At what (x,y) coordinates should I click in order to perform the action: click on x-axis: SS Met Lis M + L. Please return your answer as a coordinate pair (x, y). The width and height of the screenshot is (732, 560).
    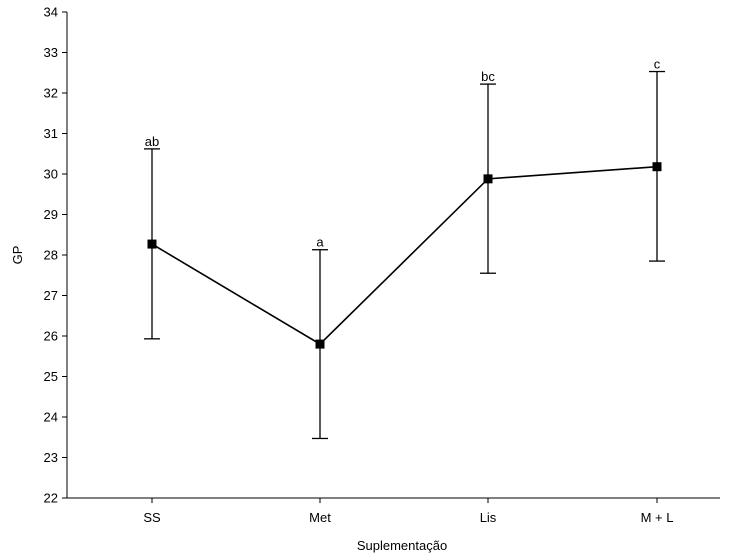
    Looking at the image, I should click on (393, 511).